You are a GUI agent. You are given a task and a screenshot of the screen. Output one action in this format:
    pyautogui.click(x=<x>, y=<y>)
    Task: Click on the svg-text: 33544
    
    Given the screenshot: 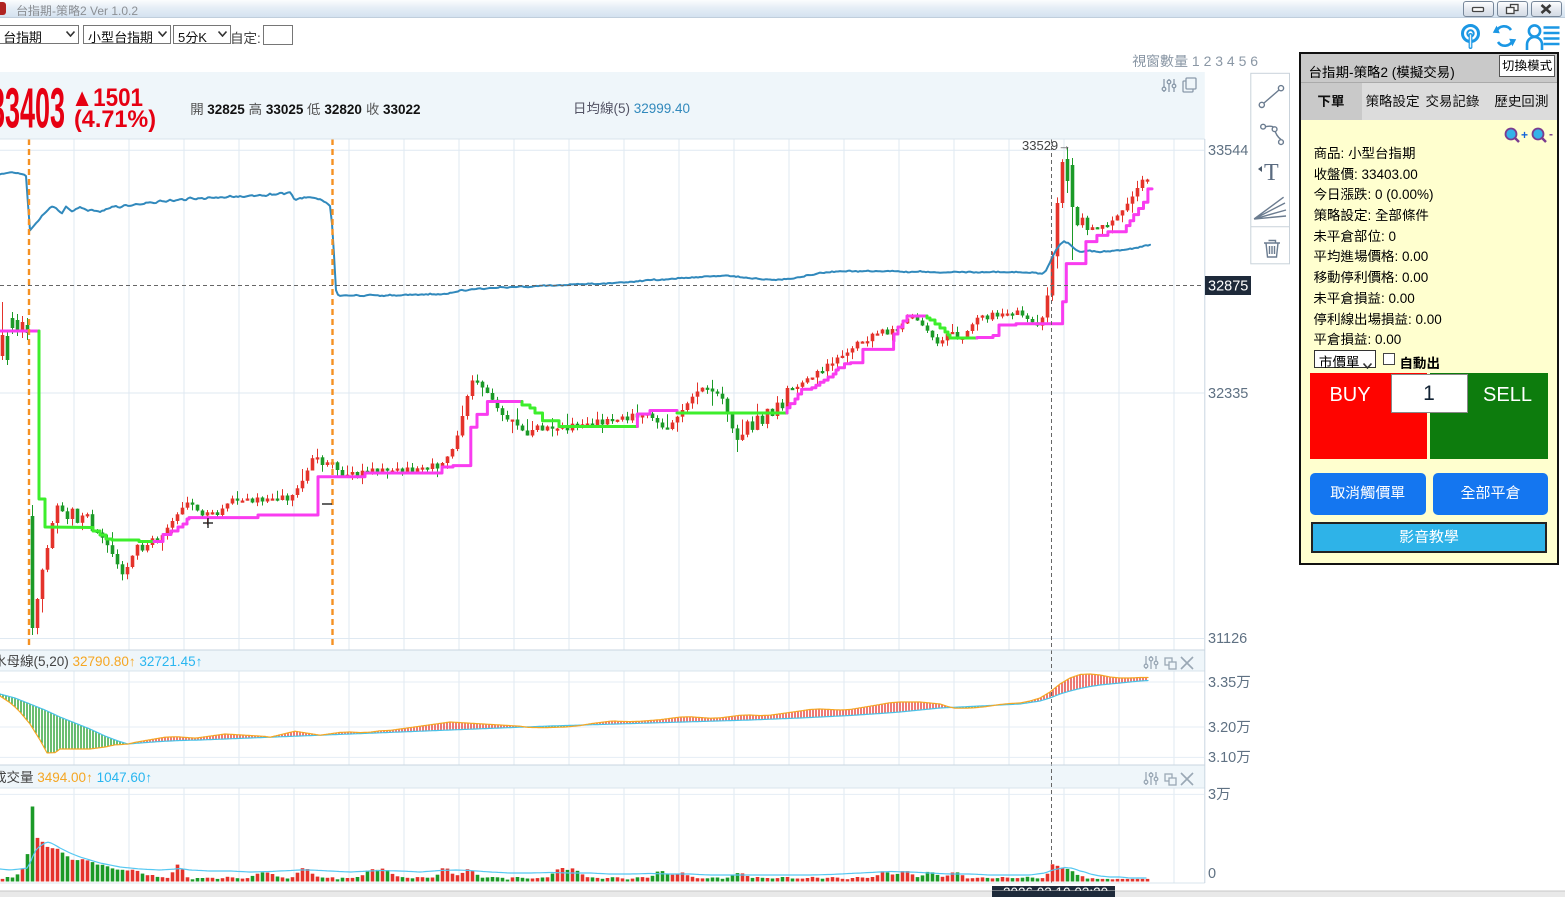 What is the action you would take?
    pyautogui.click(x=1228, y=151)
    